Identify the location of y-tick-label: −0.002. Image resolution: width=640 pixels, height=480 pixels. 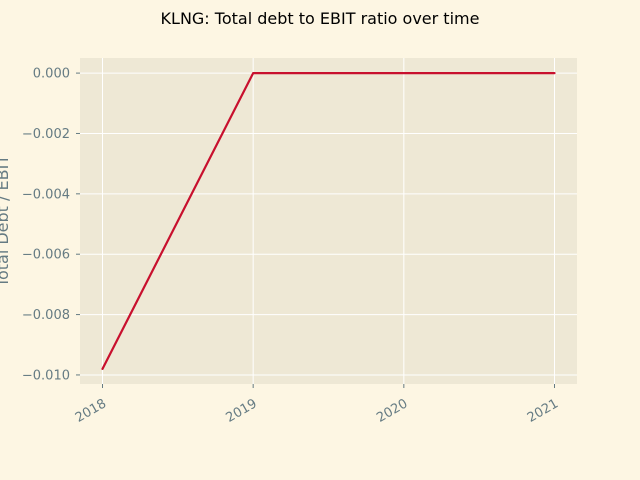
(46, 134).